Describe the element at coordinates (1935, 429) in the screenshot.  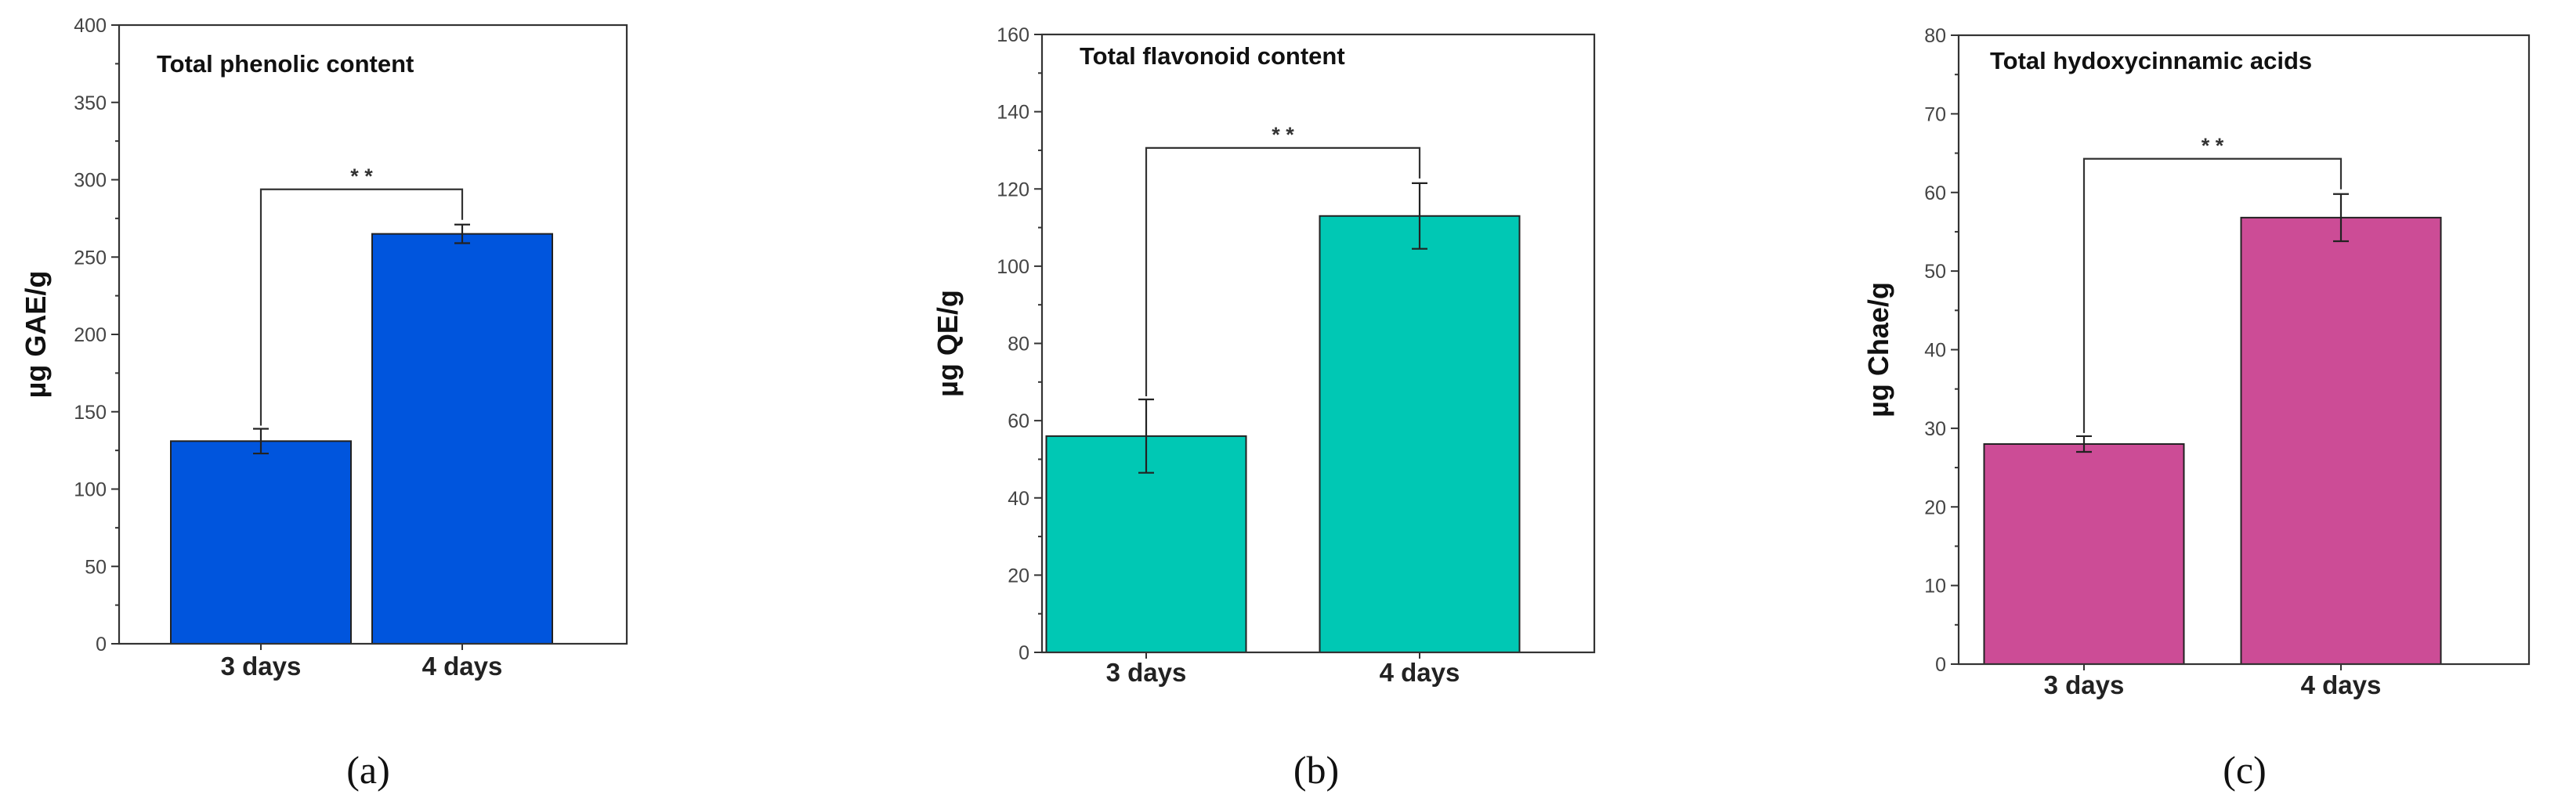
I see `y-tick-label: 30` at that location.